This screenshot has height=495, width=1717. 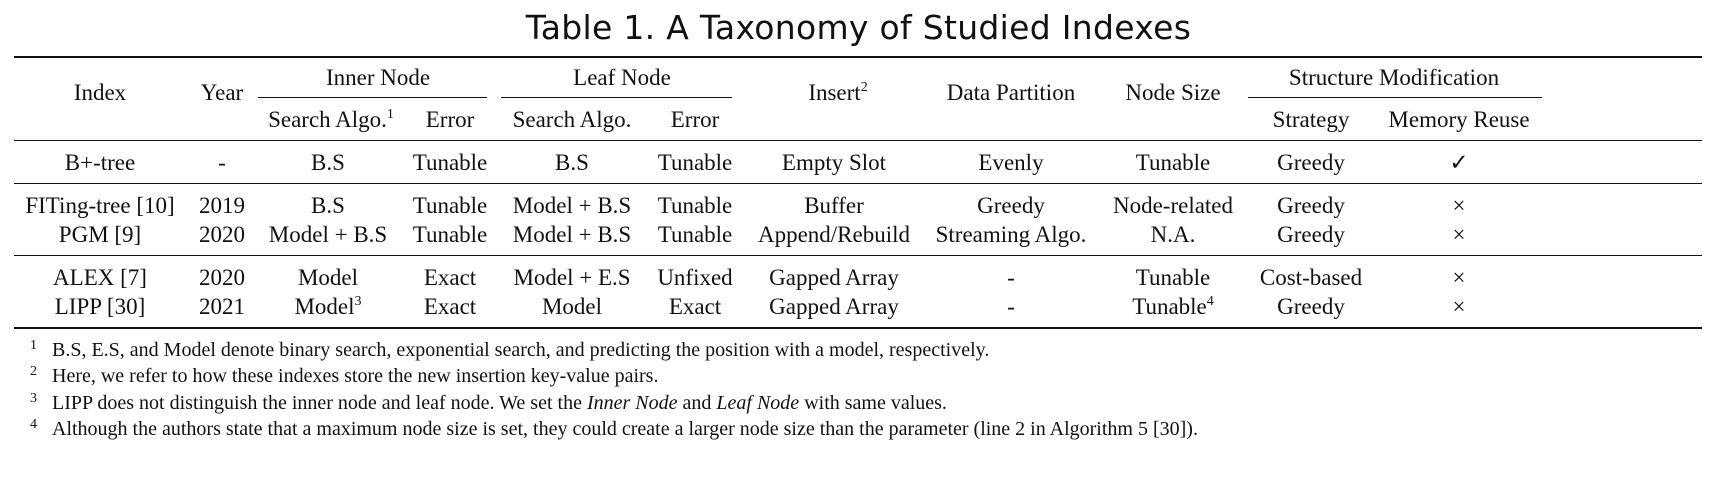 What do you see at coordinates (222, 205) in the screenshot?
I see `cell-year: 2019` at bounding box center [222, 205].